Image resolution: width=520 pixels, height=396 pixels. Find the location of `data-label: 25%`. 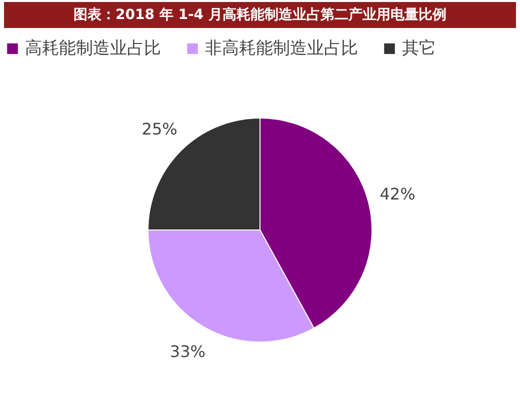

data-label: 25% is located at coordinates (160, 129).